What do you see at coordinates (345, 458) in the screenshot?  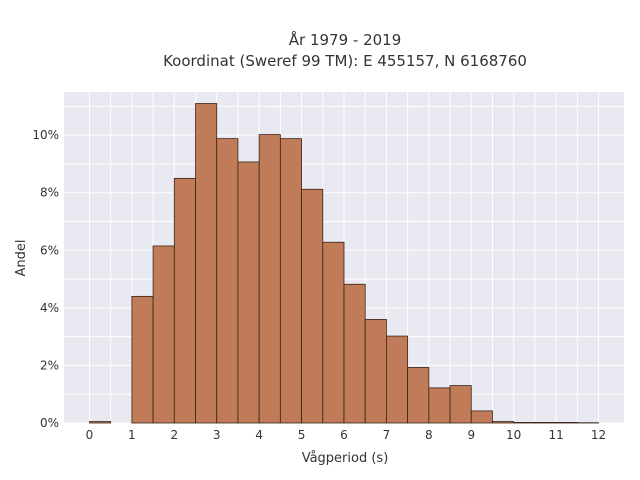 I see `x-axis-label: Vågperiod (s)` at bounding box center [345, 458].